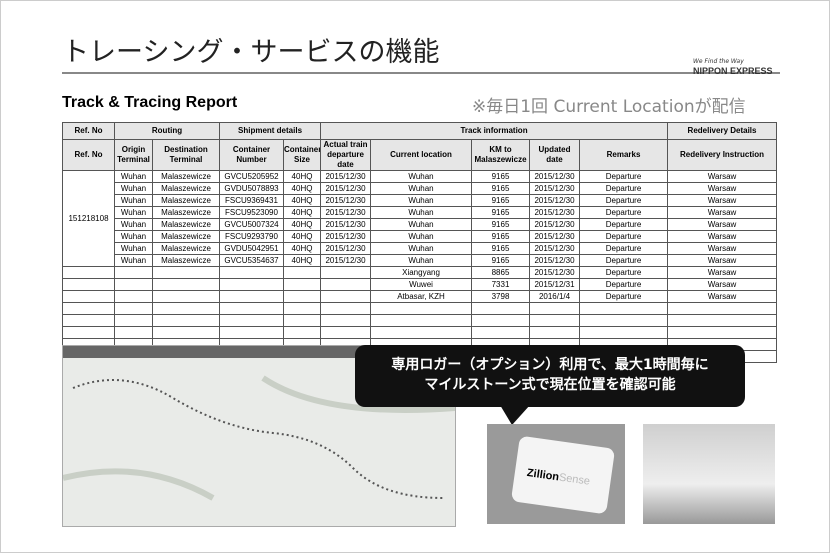 This screenshot has width=830, height=553. I want to click on callout-line: マイルストーン式で現在位置を確認可能, so click(550, 385).